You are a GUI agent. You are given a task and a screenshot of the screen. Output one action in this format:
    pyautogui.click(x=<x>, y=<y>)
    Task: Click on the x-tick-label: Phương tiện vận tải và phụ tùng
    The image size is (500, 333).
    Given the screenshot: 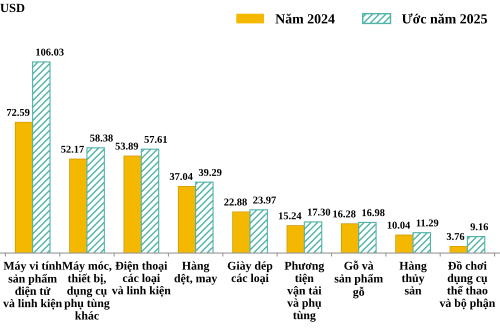 What is the action you would take?
    pyautogui.click(x=304, y=291)
    